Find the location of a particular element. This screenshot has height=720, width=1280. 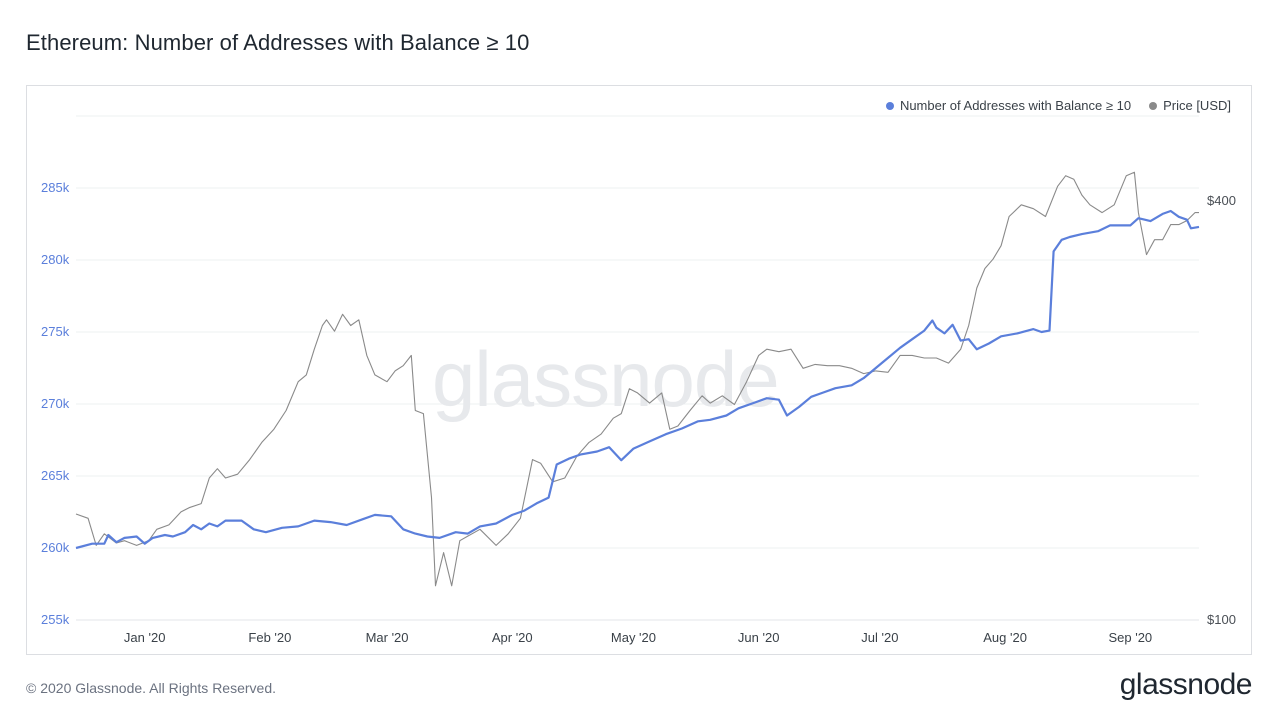

legend-item-addresses: Number of Addresses with Balance ≥ 10 is located at coordinates (1008, 105).